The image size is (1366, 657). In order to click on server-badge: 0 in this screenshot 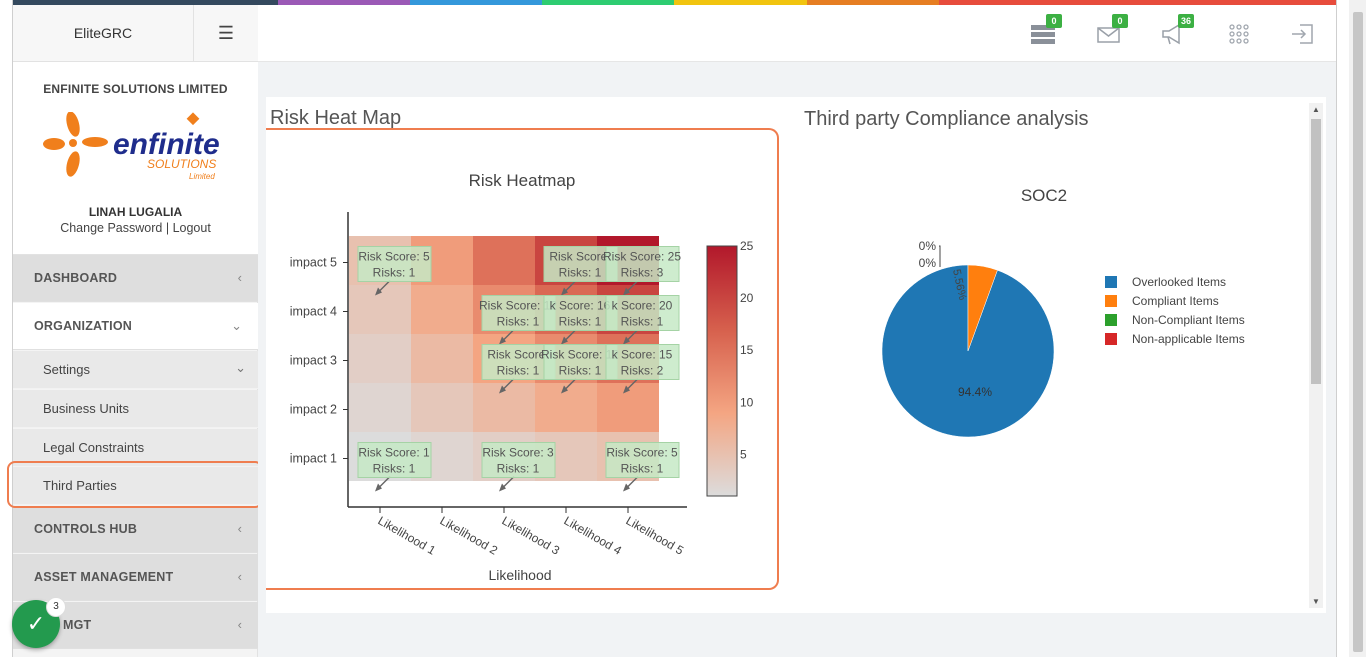, I will do `click(1054, 21)`.